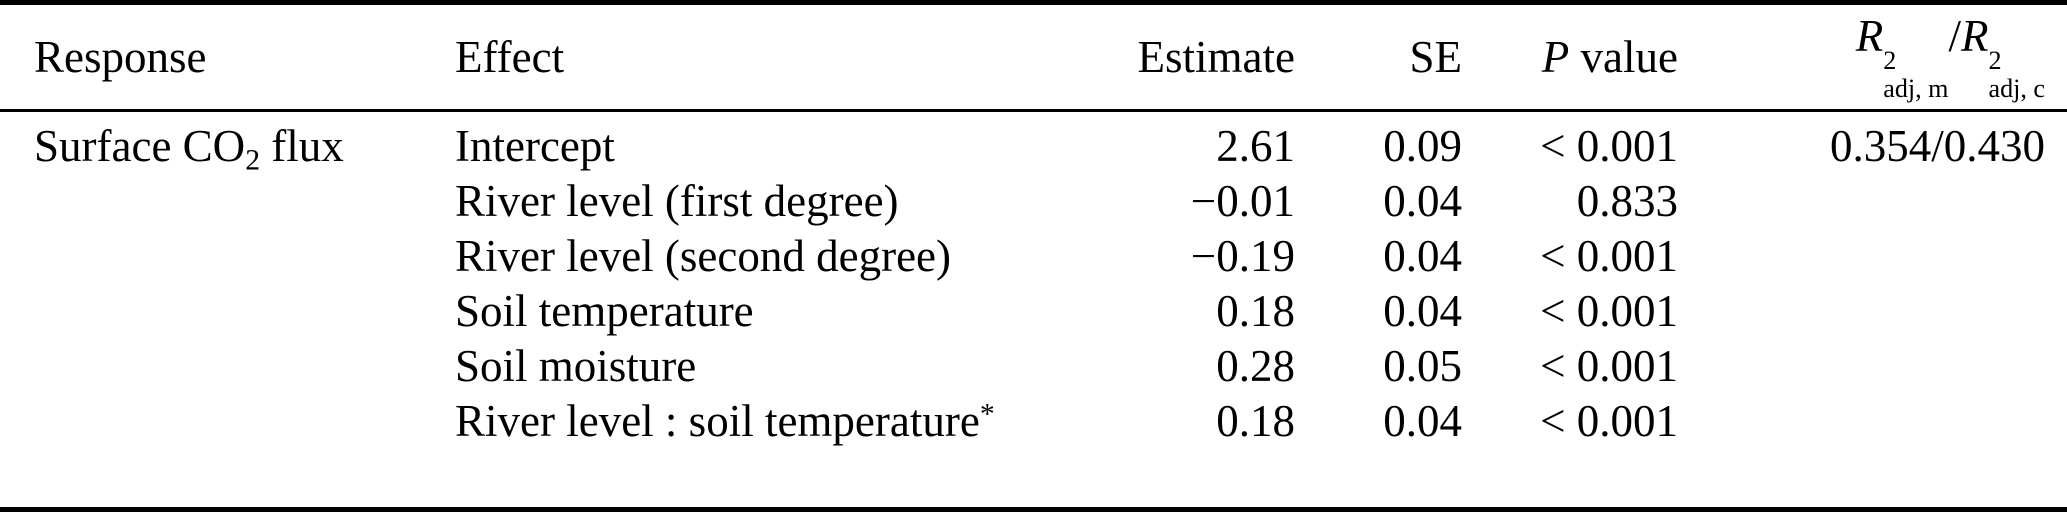 Image resolution: width=2067 pixels, height=514 pixels. I want to click on cell-se: 0.05, so click(1422, 365).